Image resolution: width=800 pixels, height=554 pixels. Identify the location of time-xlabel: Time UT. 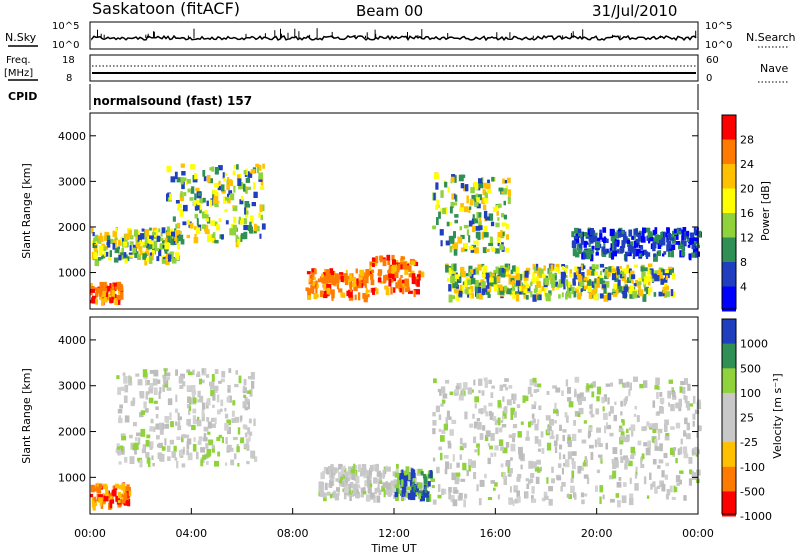
(393, 548).